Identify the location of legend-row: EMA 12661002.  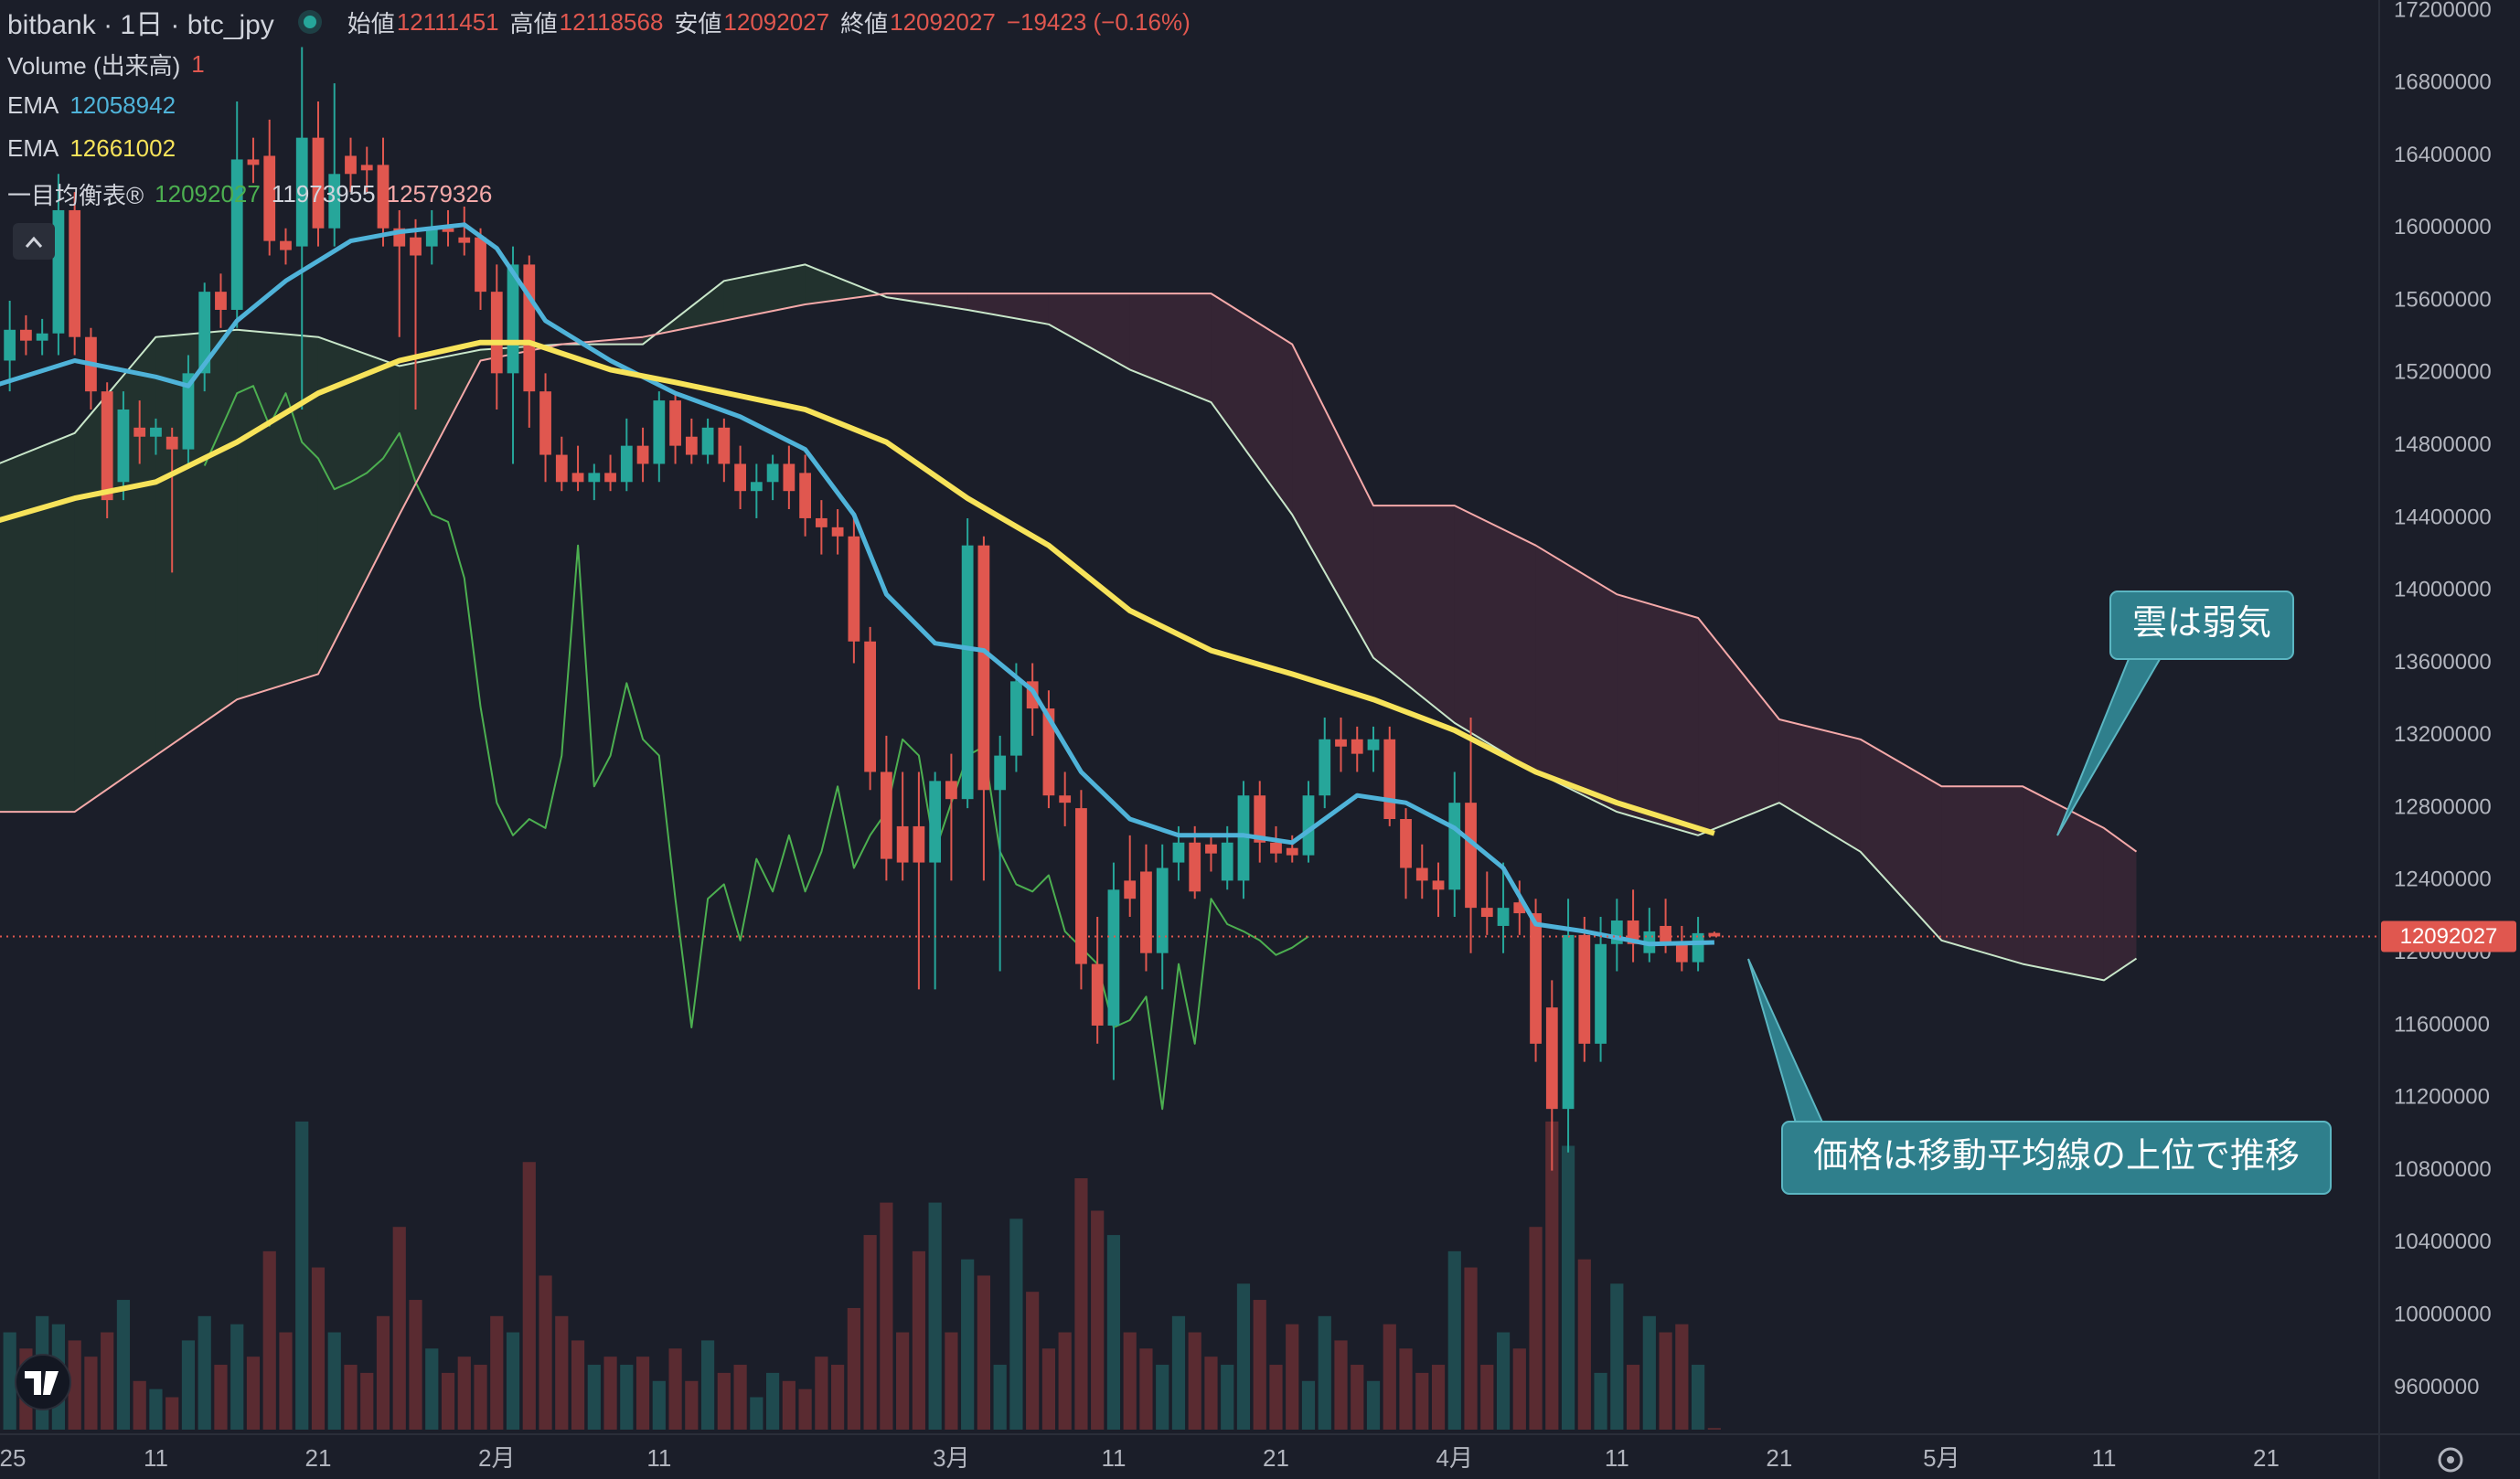
(91, 148).